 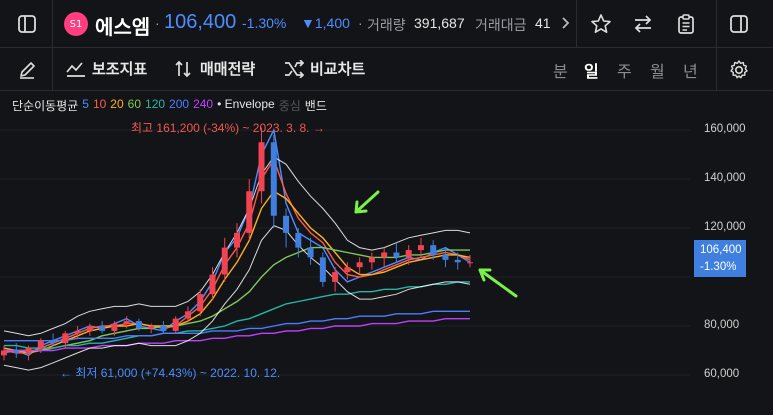 I want to click on period-month: 월, so click(x=657, y=72).